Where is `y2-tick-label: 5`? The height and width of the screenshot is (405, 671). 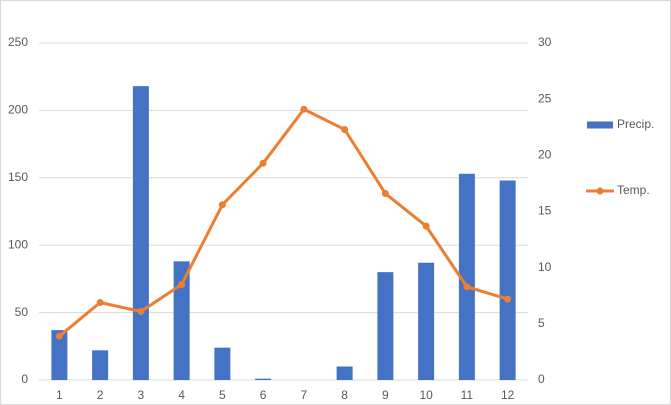 y2-tick-label: 5 is located at coordinates (541, 323).